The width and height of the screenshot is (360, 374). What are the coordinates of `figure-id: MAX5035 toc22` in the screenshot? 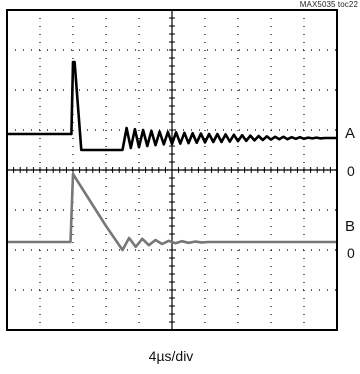 It's located at (328, 4).